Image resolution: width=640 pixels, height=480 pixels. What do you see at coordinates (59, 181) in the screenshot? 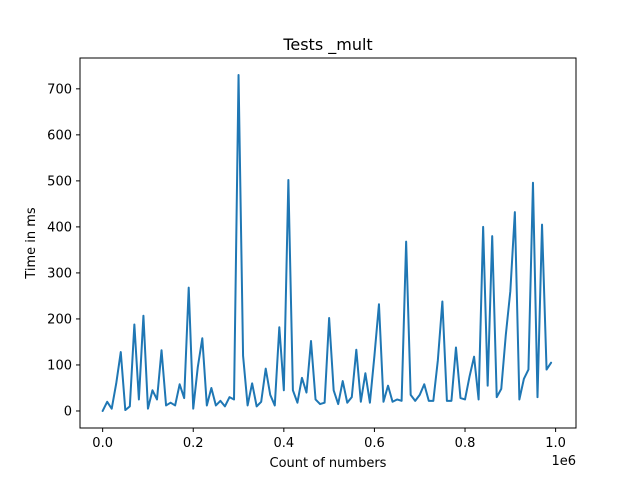
I see `y-tick-label: 500` at bounding box center [59, 181].